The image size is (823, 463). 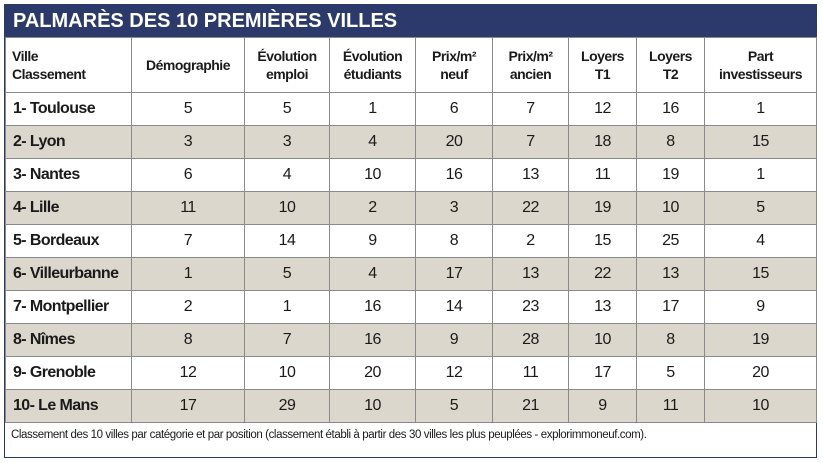 I want to click on column-header-line: neuf, so click(x=454, y=74).